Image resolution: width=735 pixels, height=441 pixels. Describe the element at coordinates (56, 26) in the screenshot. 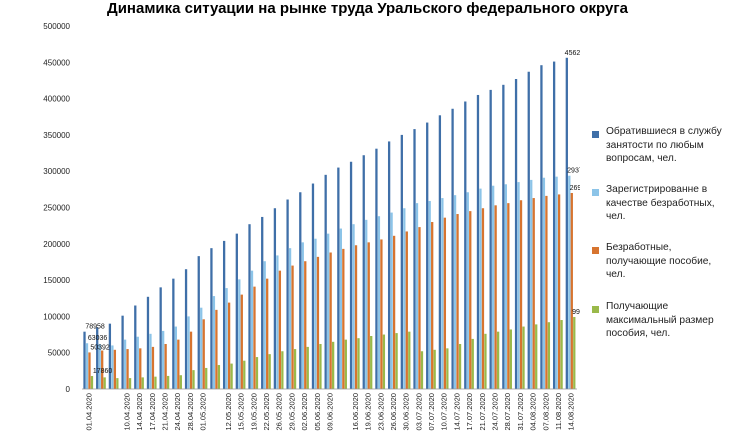

I see `y-tick-label: 500000` at that location.